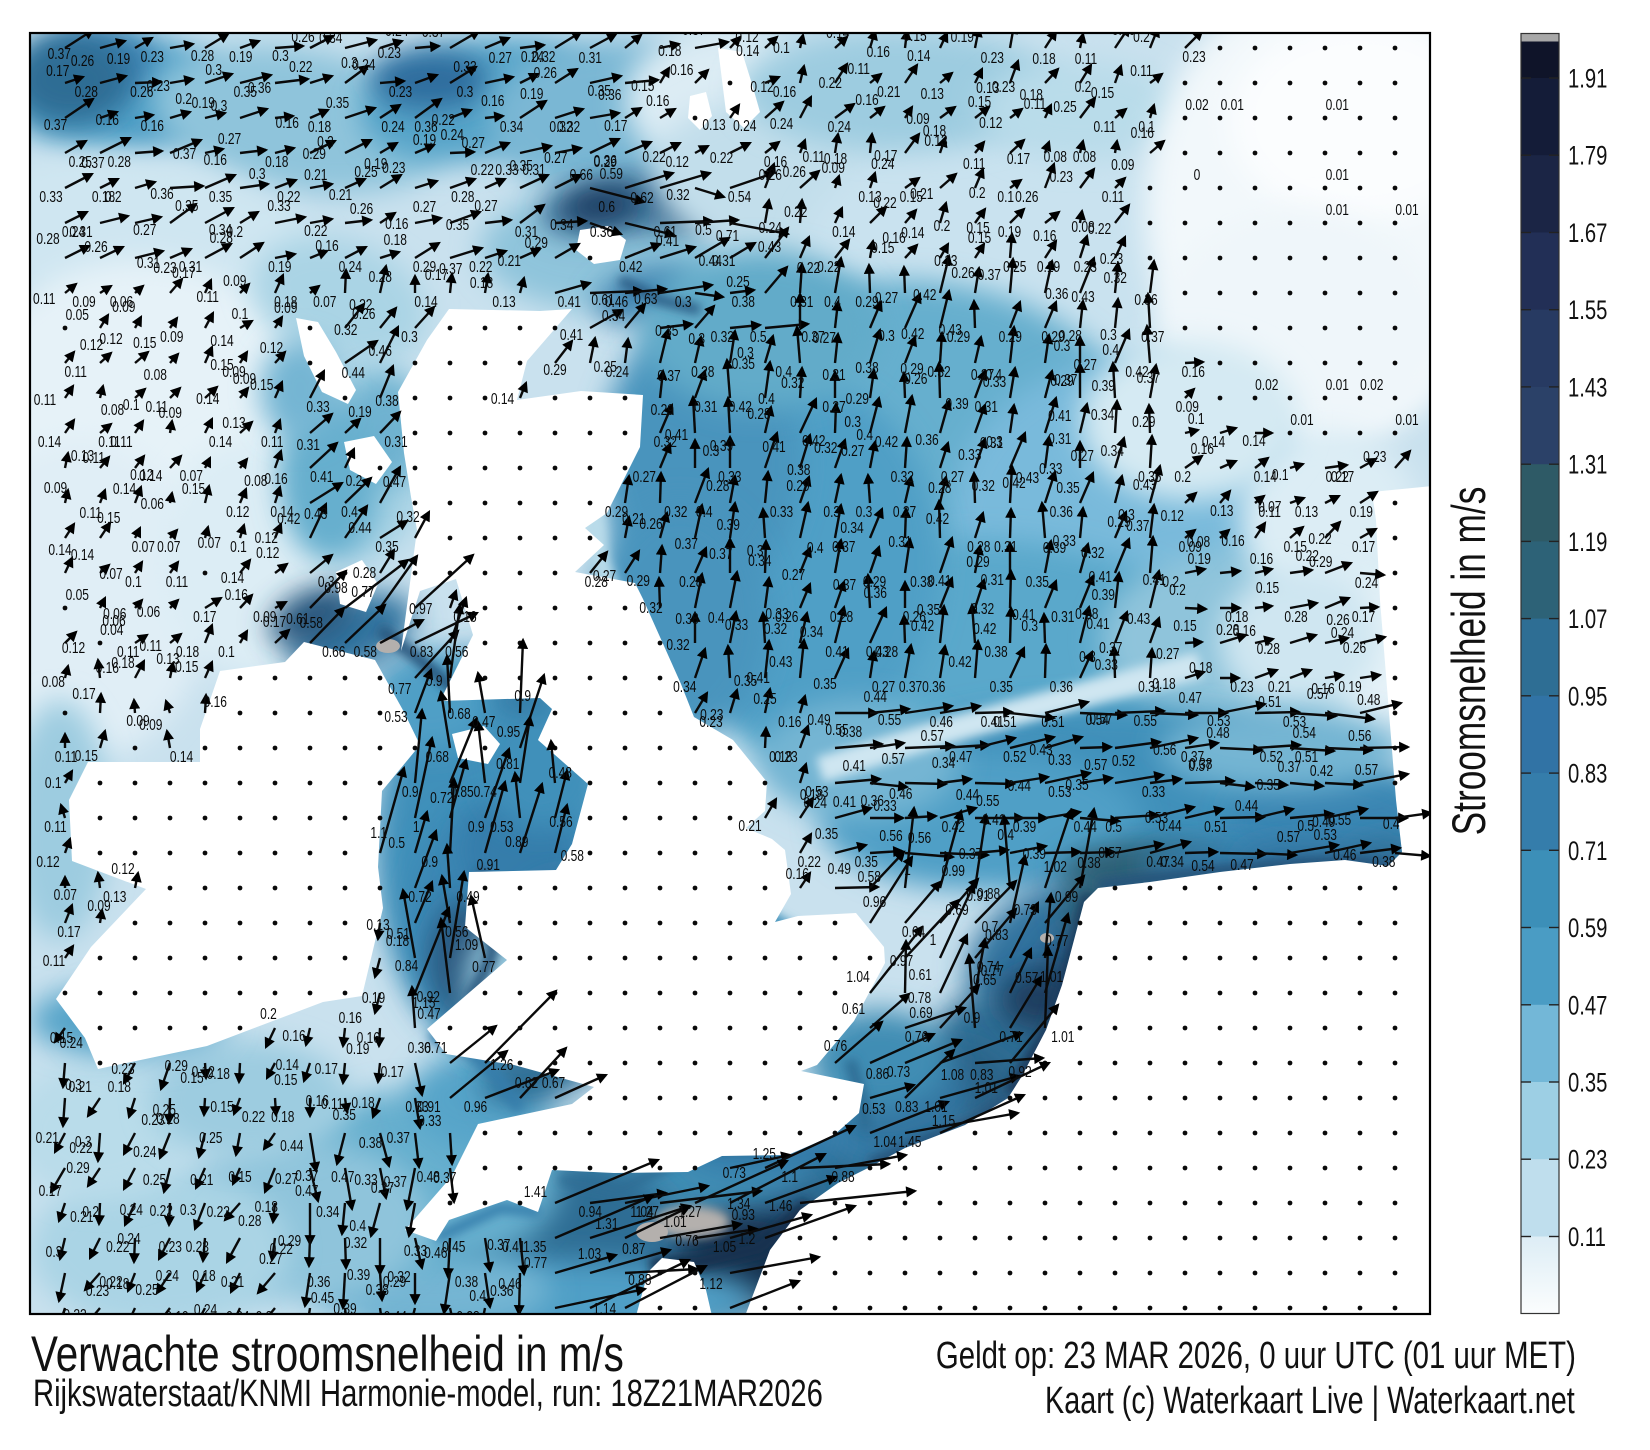 This screenshot has width=1650, height=1450. I want to click on svg-text: 0.6, so click(606, 206).